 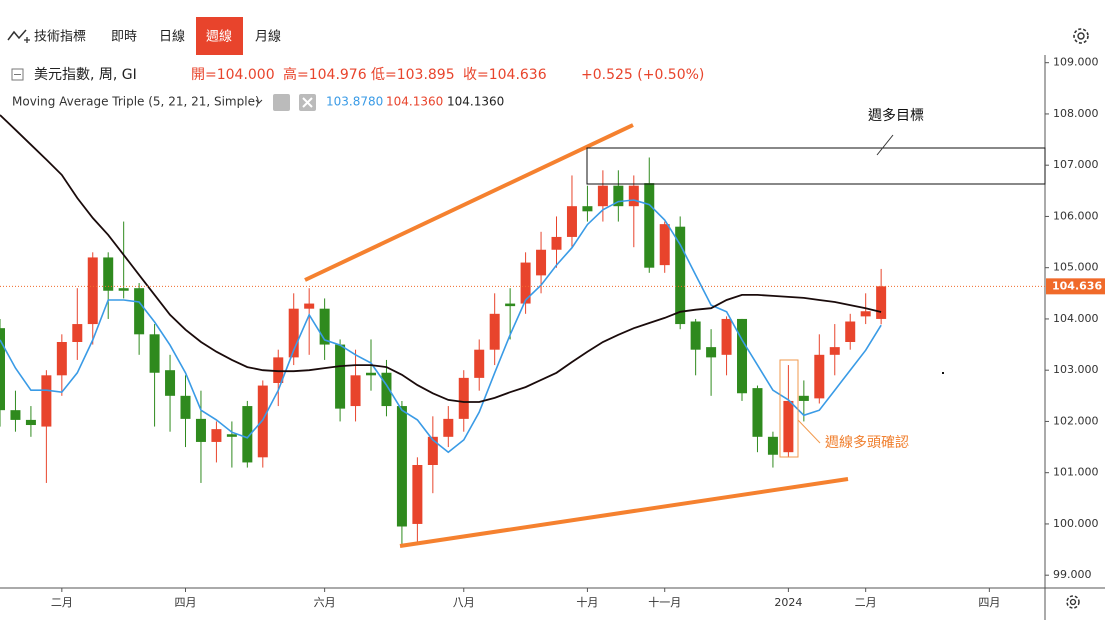 I want to click on tab-active: 週線, so click(x=219, y=37).